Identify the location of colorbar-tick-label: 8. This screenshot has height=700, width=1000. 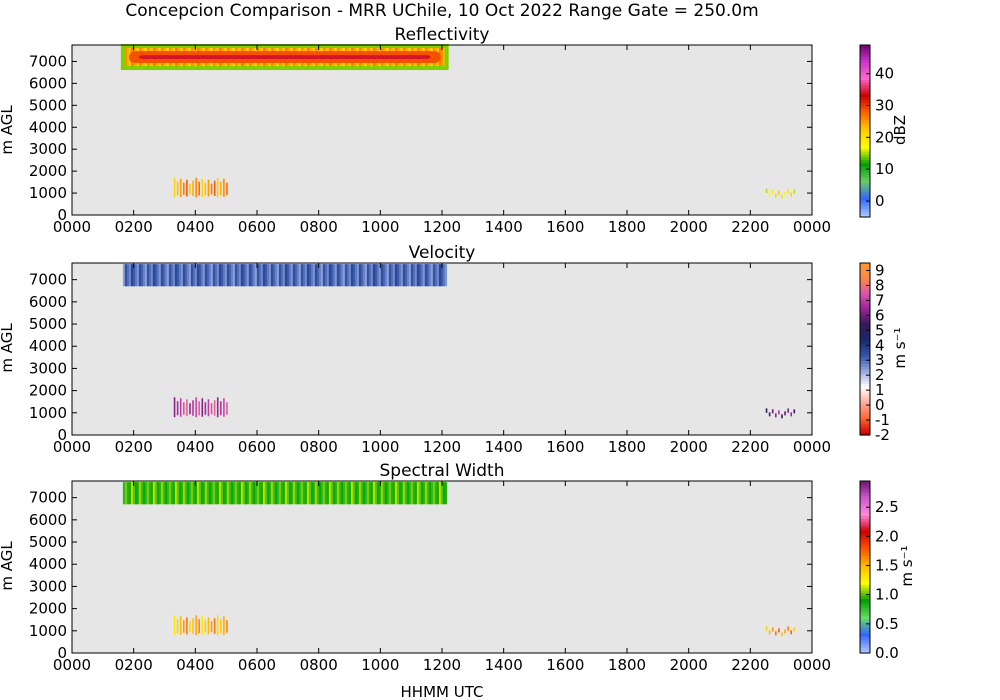
(880, 285).